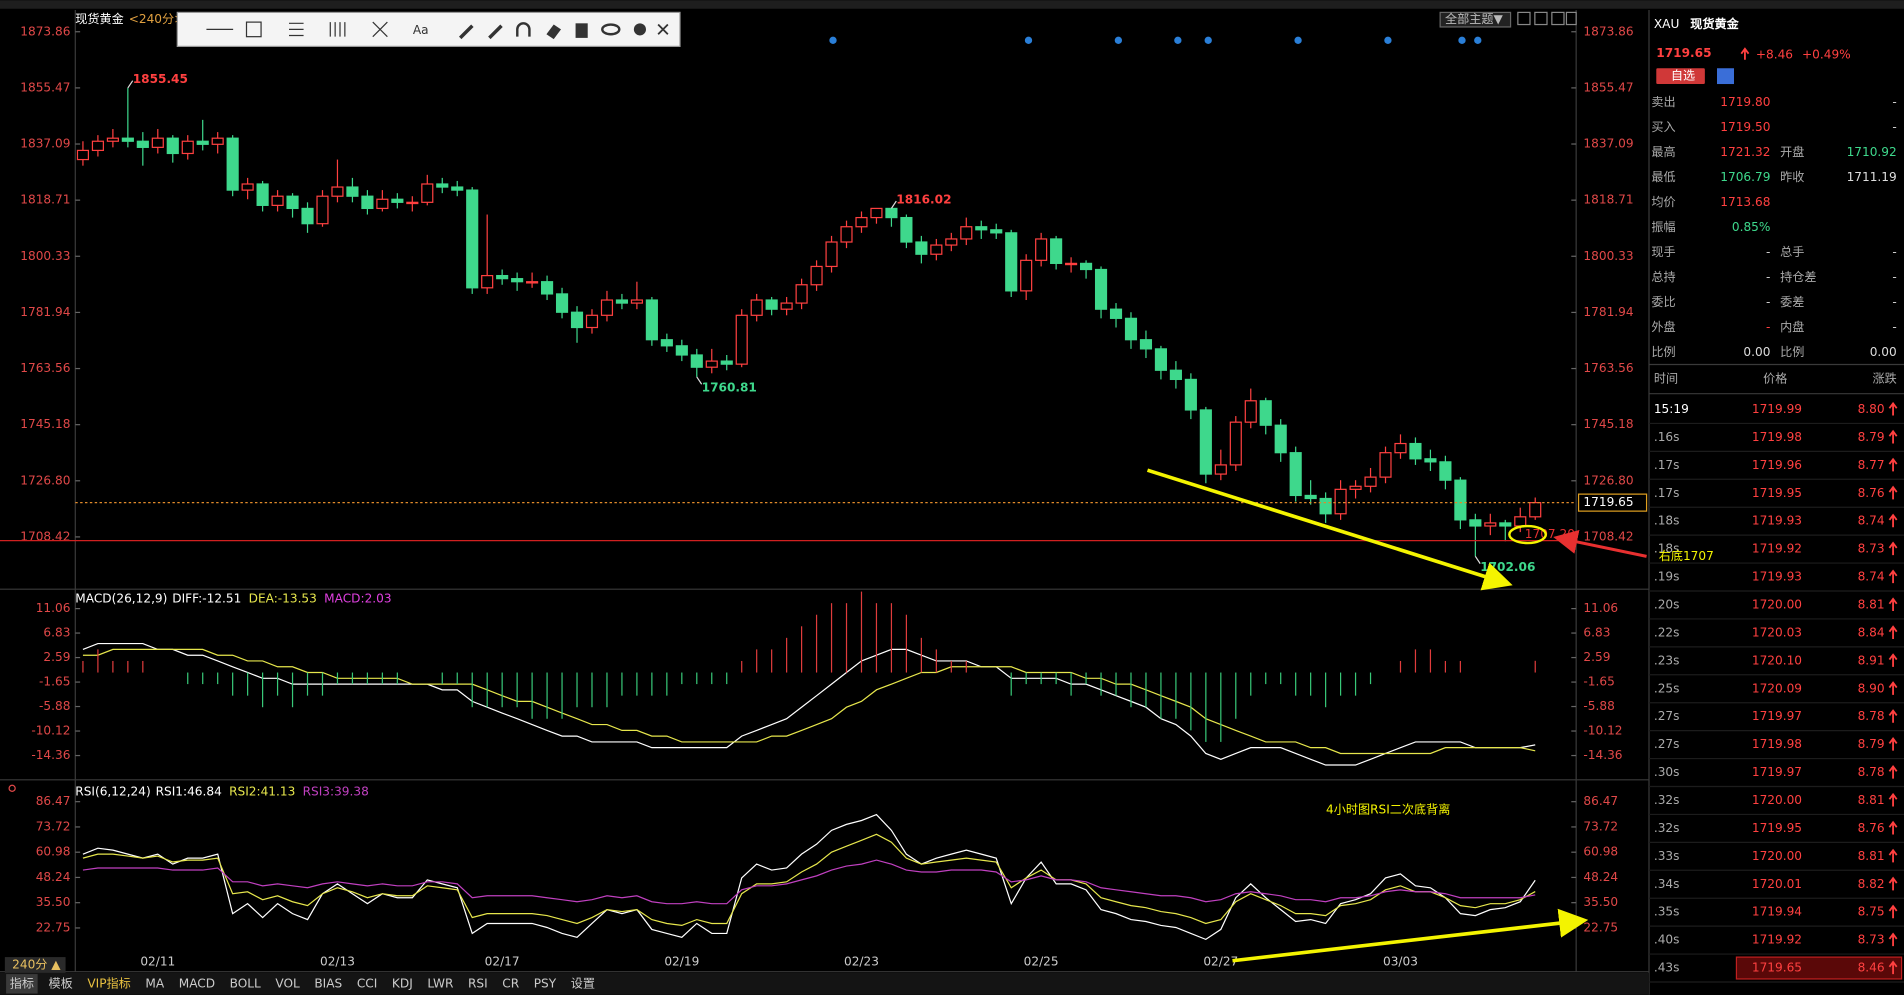  What do you see at coordinates (583, 983) in the screenshot?
I see `bottom-tab: 设置` at bounding box center [583, 983].